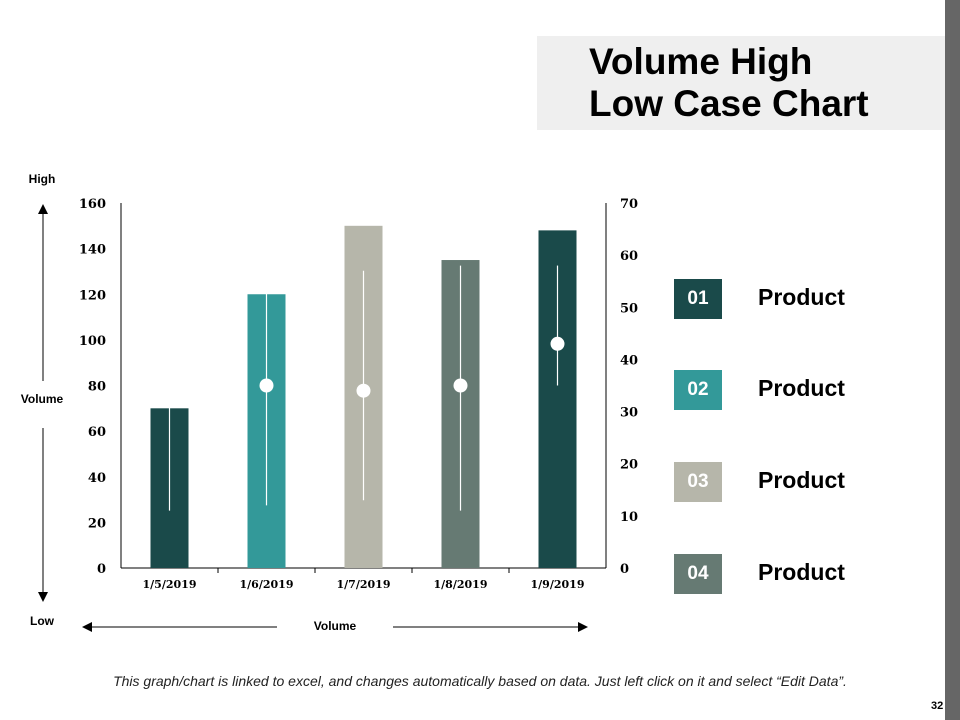 Image resolution: width=960 pixels, height=720 pixels. What do you see at coordinates (629, 308) in the screenshot?
I see `y-right-tick-label: 50` at bounding box center [629, 308].